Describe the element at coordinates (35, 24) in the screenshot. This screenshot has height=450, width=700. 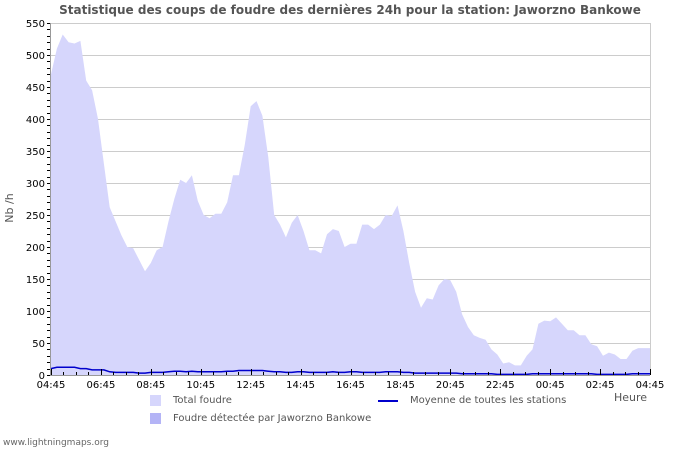
I see `svg-text: 550` at that location.